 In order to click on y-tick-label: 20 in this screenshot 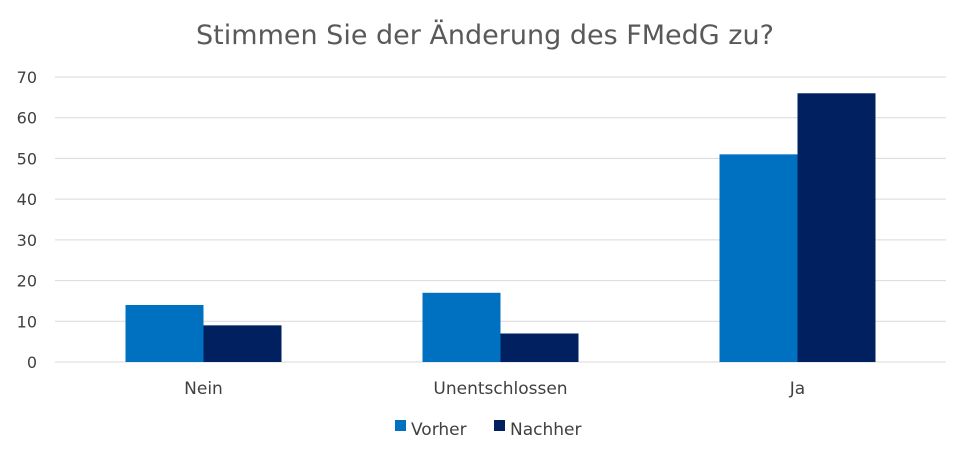, I will do `click(27, 281)`.